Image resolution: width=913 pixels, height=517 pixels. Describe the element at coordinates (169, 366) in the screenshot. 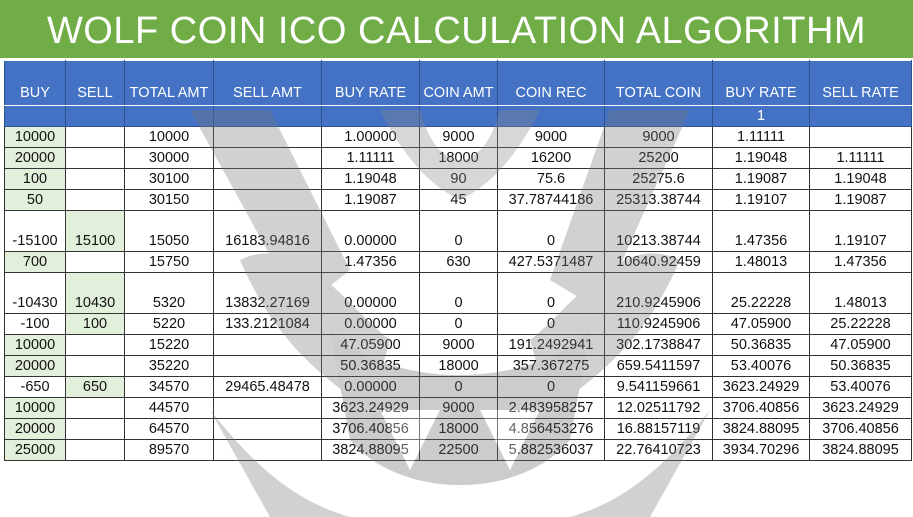

I see `cell-total-amt: 35220` at that location.